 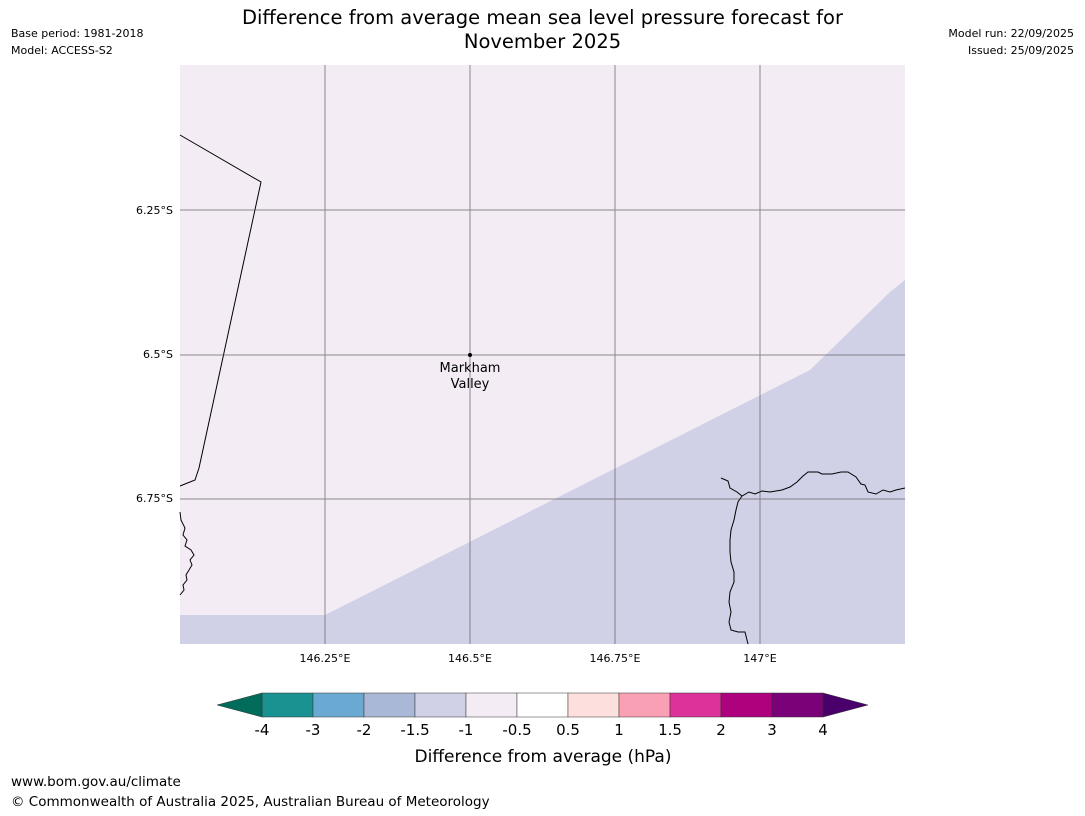 I want to click on place-label-line-1: Markham, so click(x=470, y=368).